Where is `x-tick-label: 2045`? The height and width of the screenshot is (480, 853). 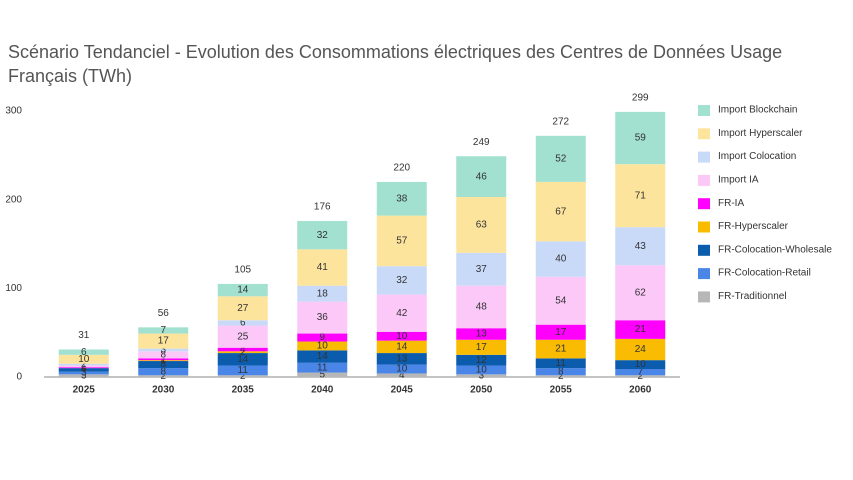
x-tick-label: 2045 is located at coordinates (402, 390).